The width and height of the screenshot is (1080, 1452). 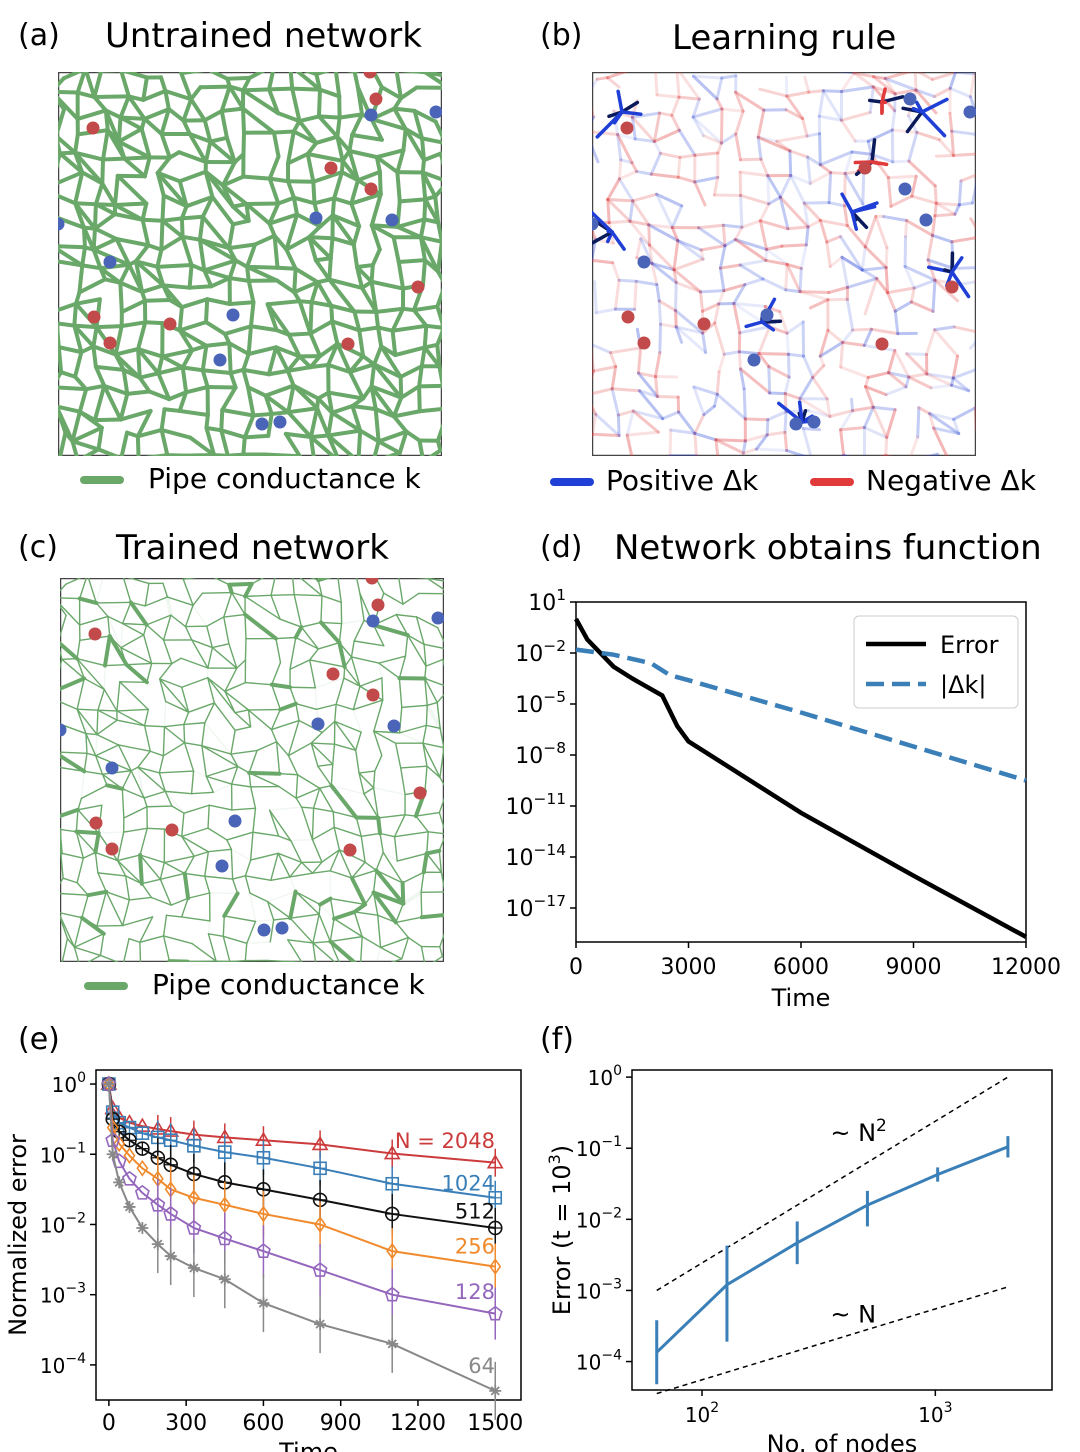 What do you see at coordinates (39, 35) in the screenshot?
I see `panel-a-label: (a)` at bounding box center [39, 35].